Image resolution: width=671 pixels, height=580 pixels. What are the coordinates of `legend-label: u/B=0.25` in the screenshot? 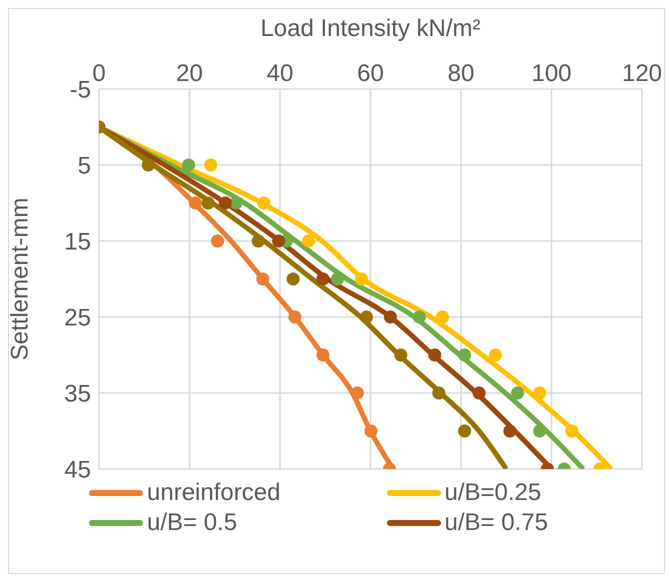 It's located at (493, 493).